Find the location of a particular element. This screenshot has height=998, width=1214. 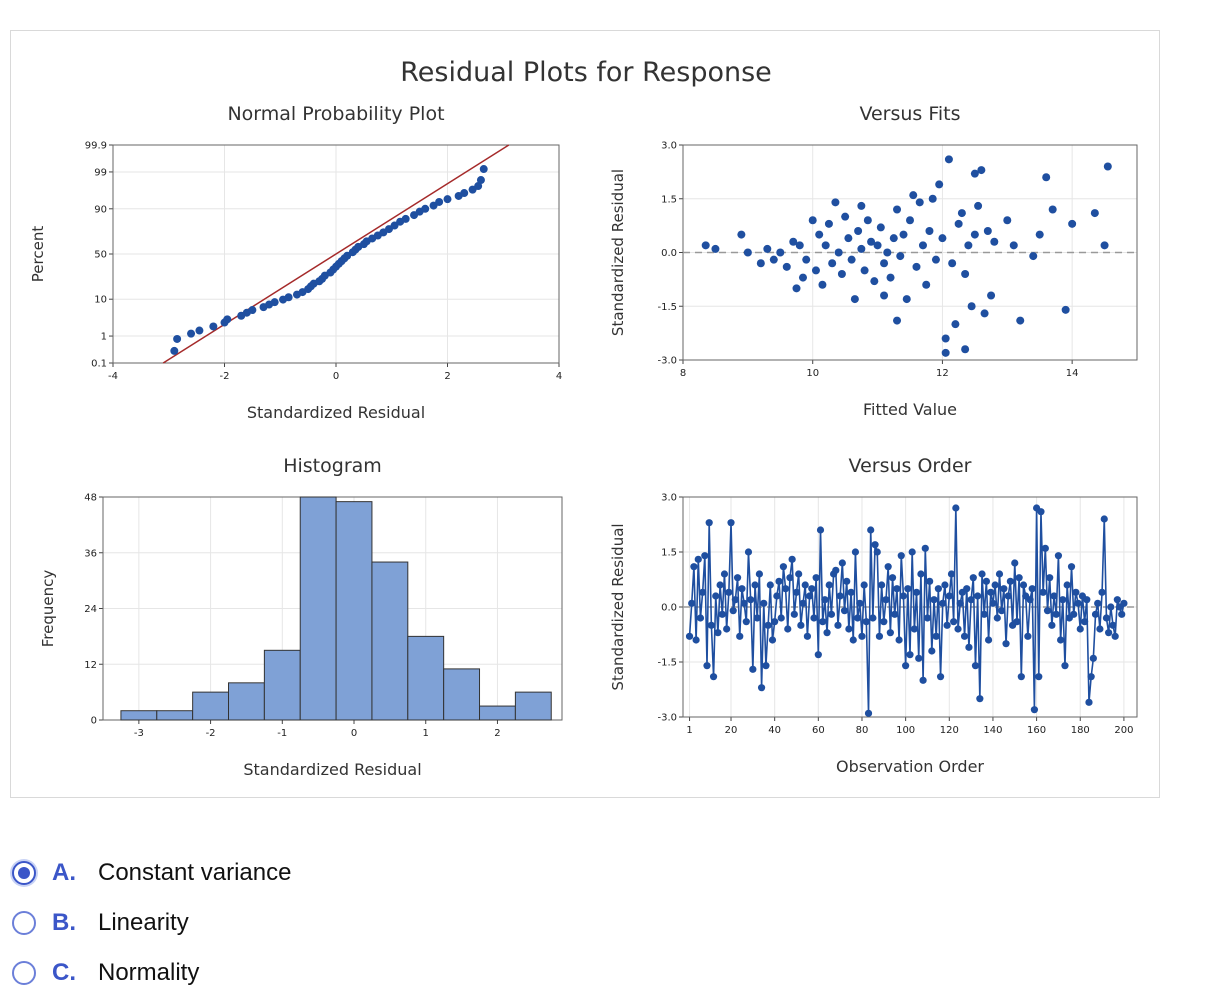

x-tick-label: 140 is located at coordinates (992, 730).